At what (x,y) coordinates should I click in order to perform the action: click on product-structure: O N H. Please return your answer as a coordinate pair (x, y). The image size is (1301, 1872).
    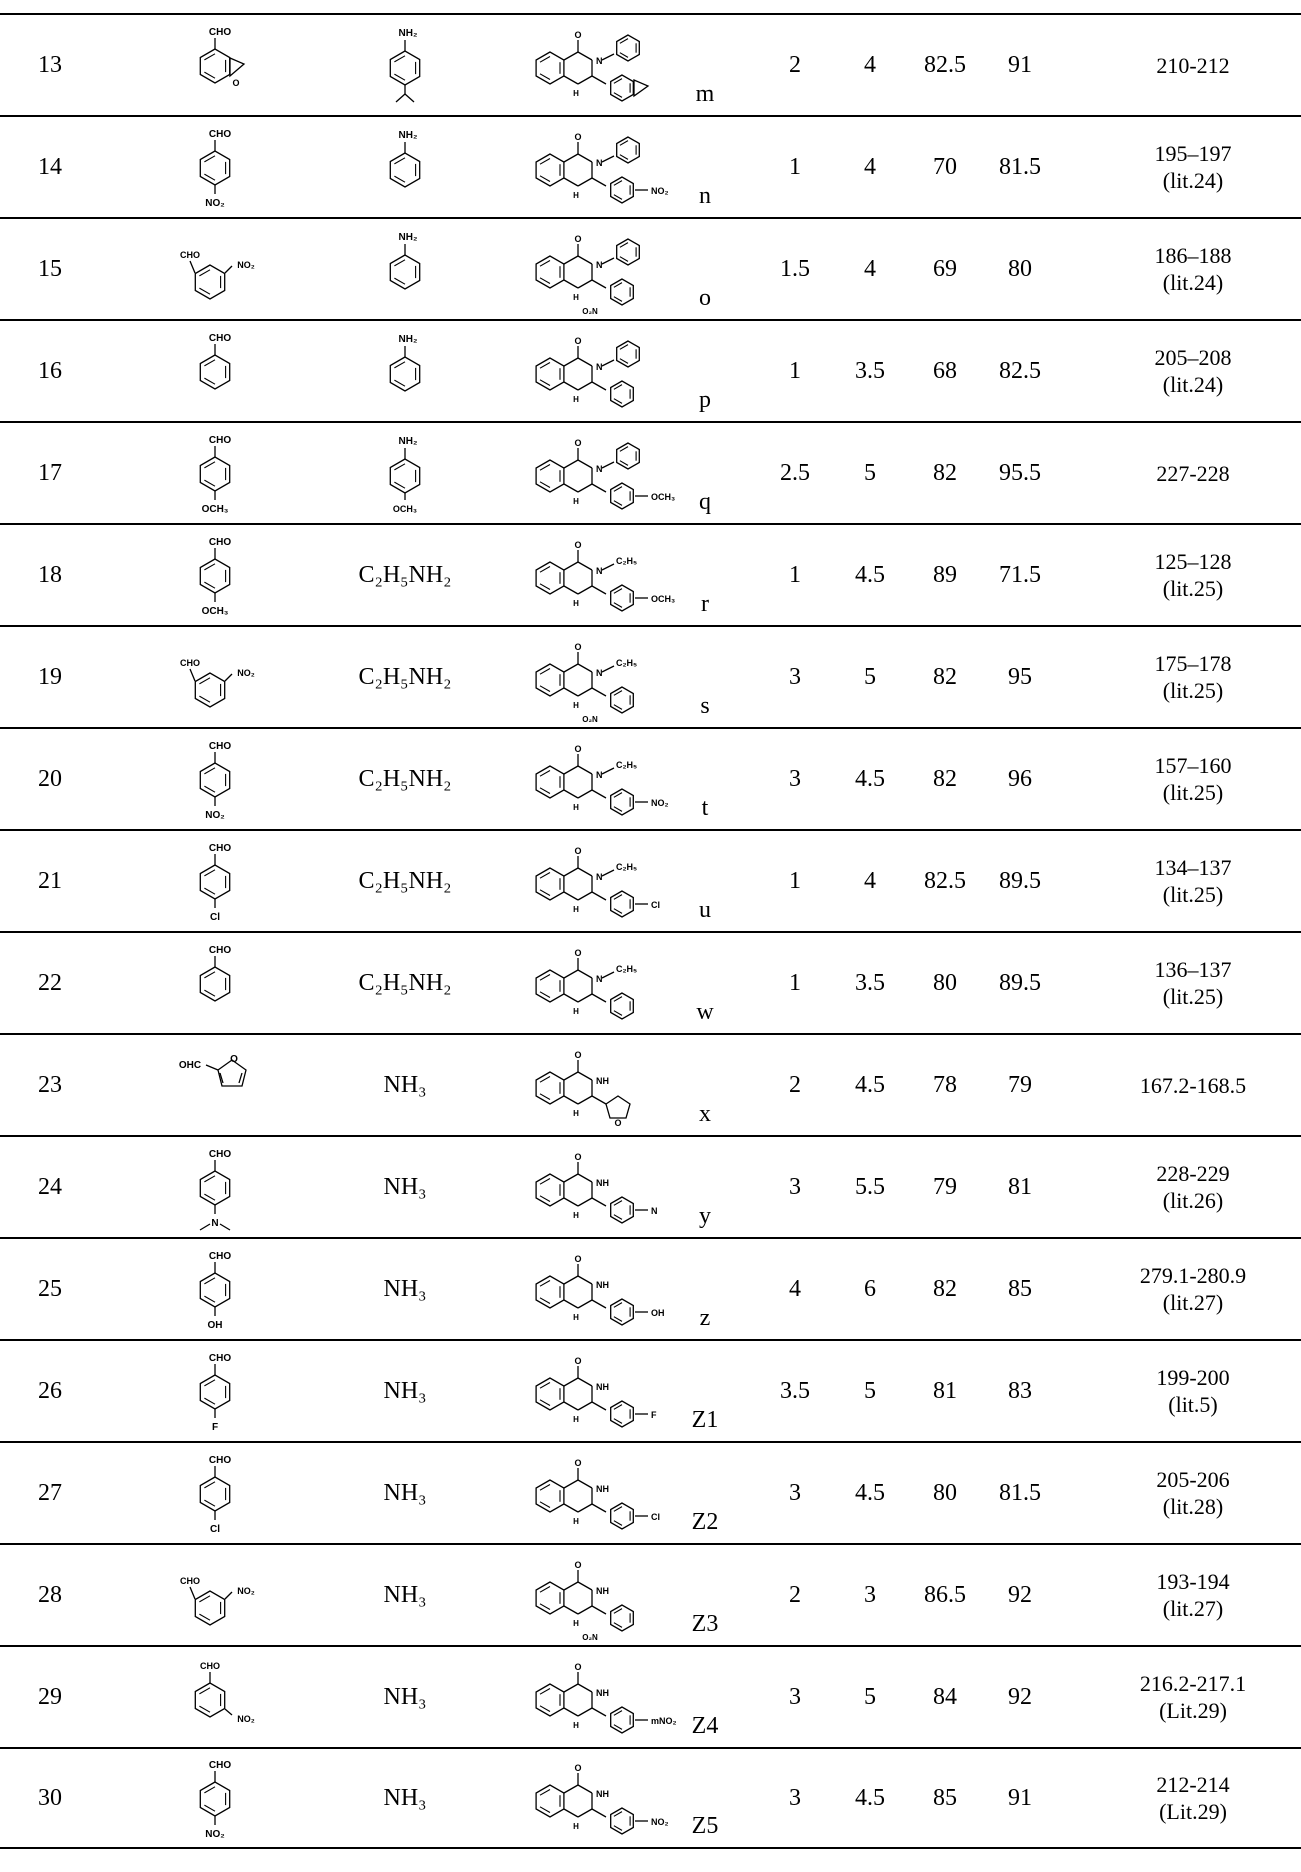
    Looking at the image, I should click on (592, 66).